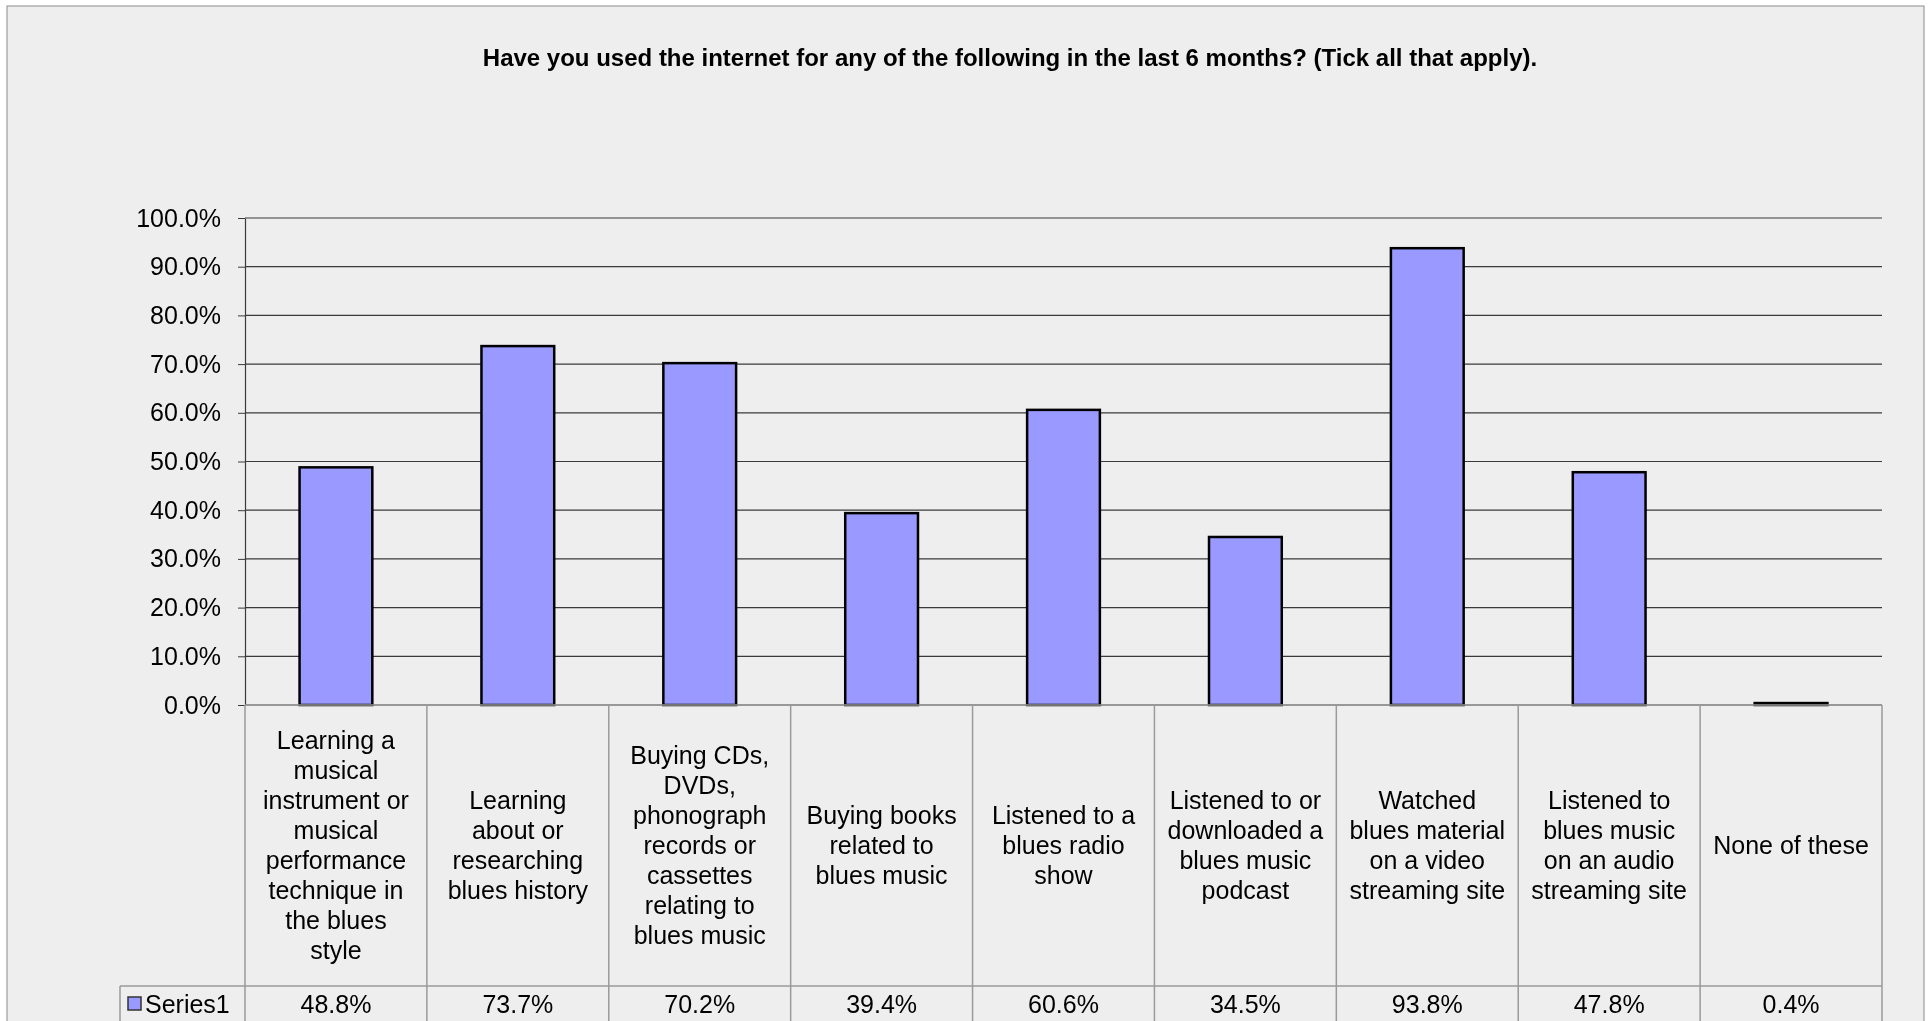 The height and width of the screenshot is (1021, 1930). Describe the element at coordinates (1063, 845) in the screenshot. I see `x-tick-label: Listened to a blues radio show` at that location.